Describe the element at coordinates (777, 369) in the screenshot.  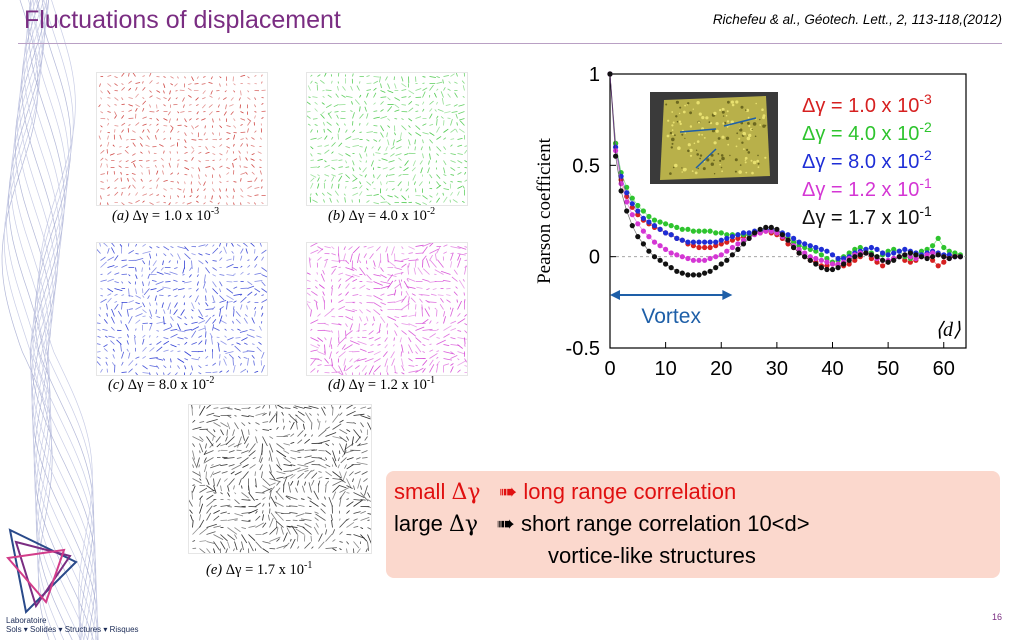
I see `x-tick-label: 30` at that location.